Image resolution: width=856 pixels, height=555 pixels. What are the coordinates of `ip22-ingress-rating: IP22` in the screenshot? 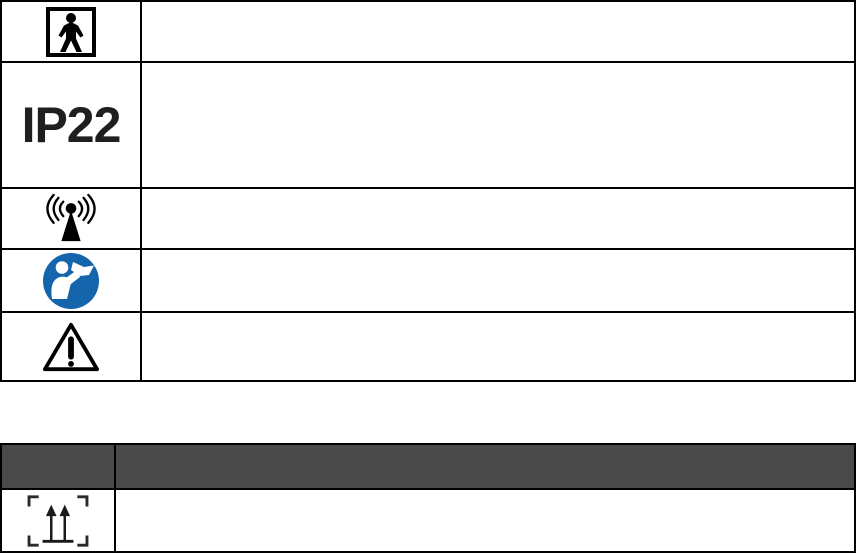 It's located at (71, 125).